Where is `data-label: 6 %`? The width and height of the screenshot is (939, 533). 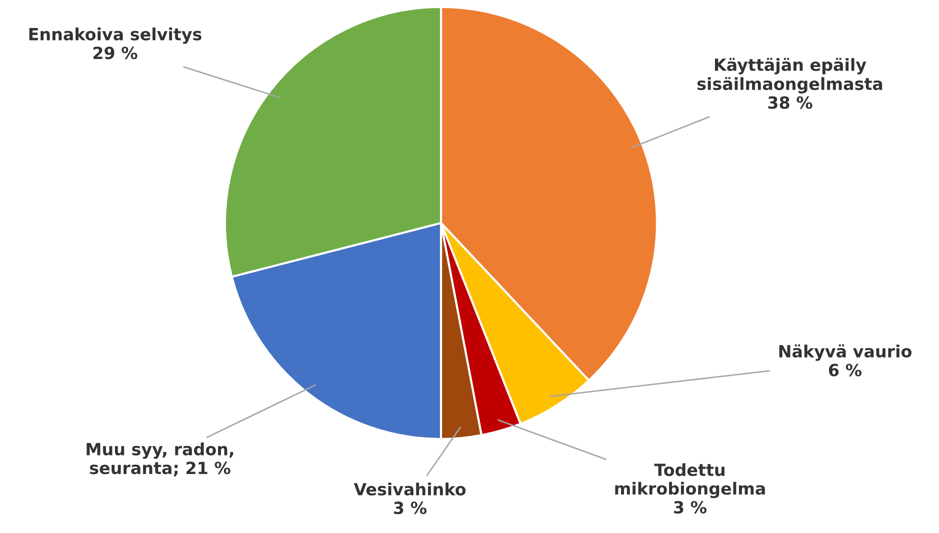
data-label: 6 % is located at coordinates (845, 370).